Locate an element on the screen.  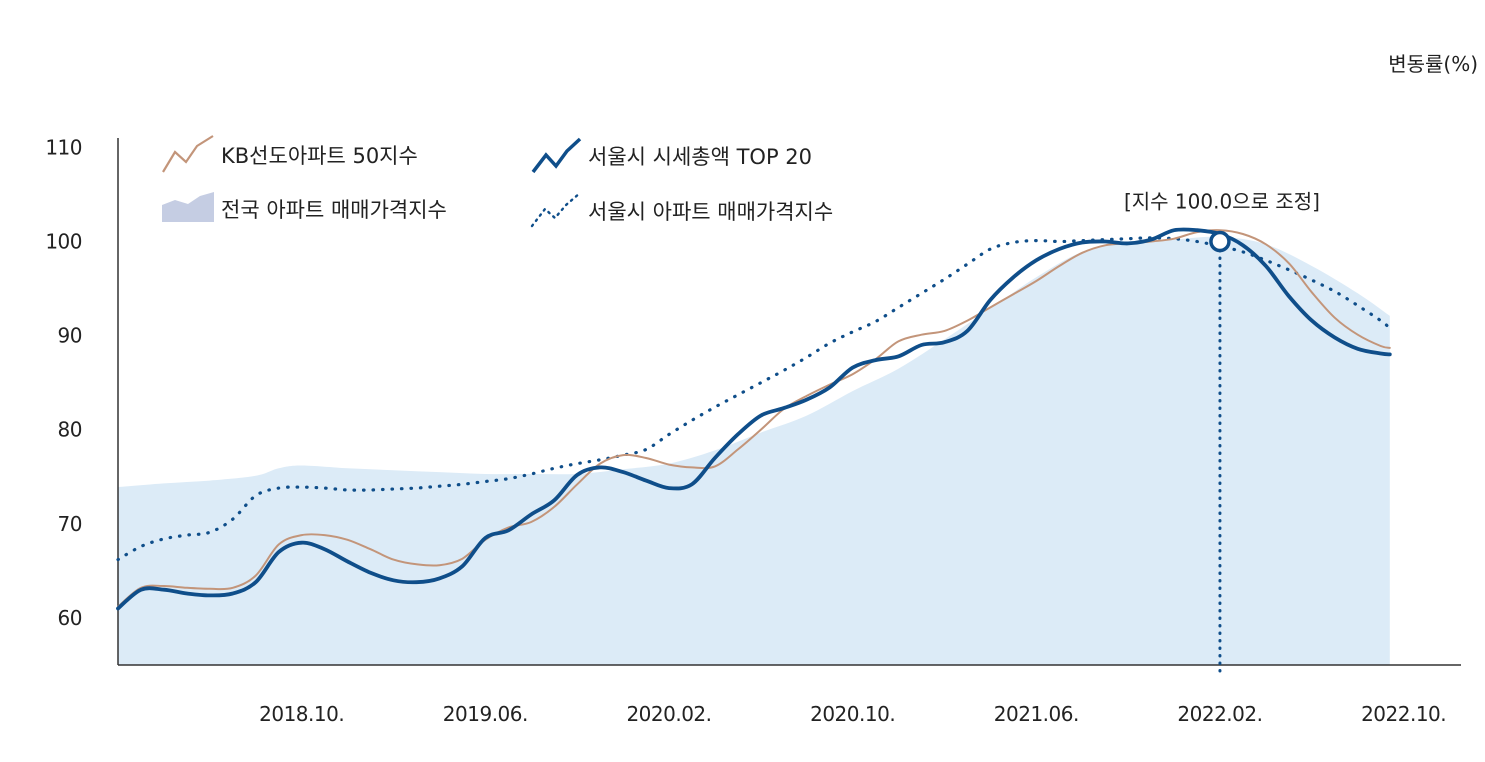
y-tick-label: 110 is located at coordinates (63, 147).